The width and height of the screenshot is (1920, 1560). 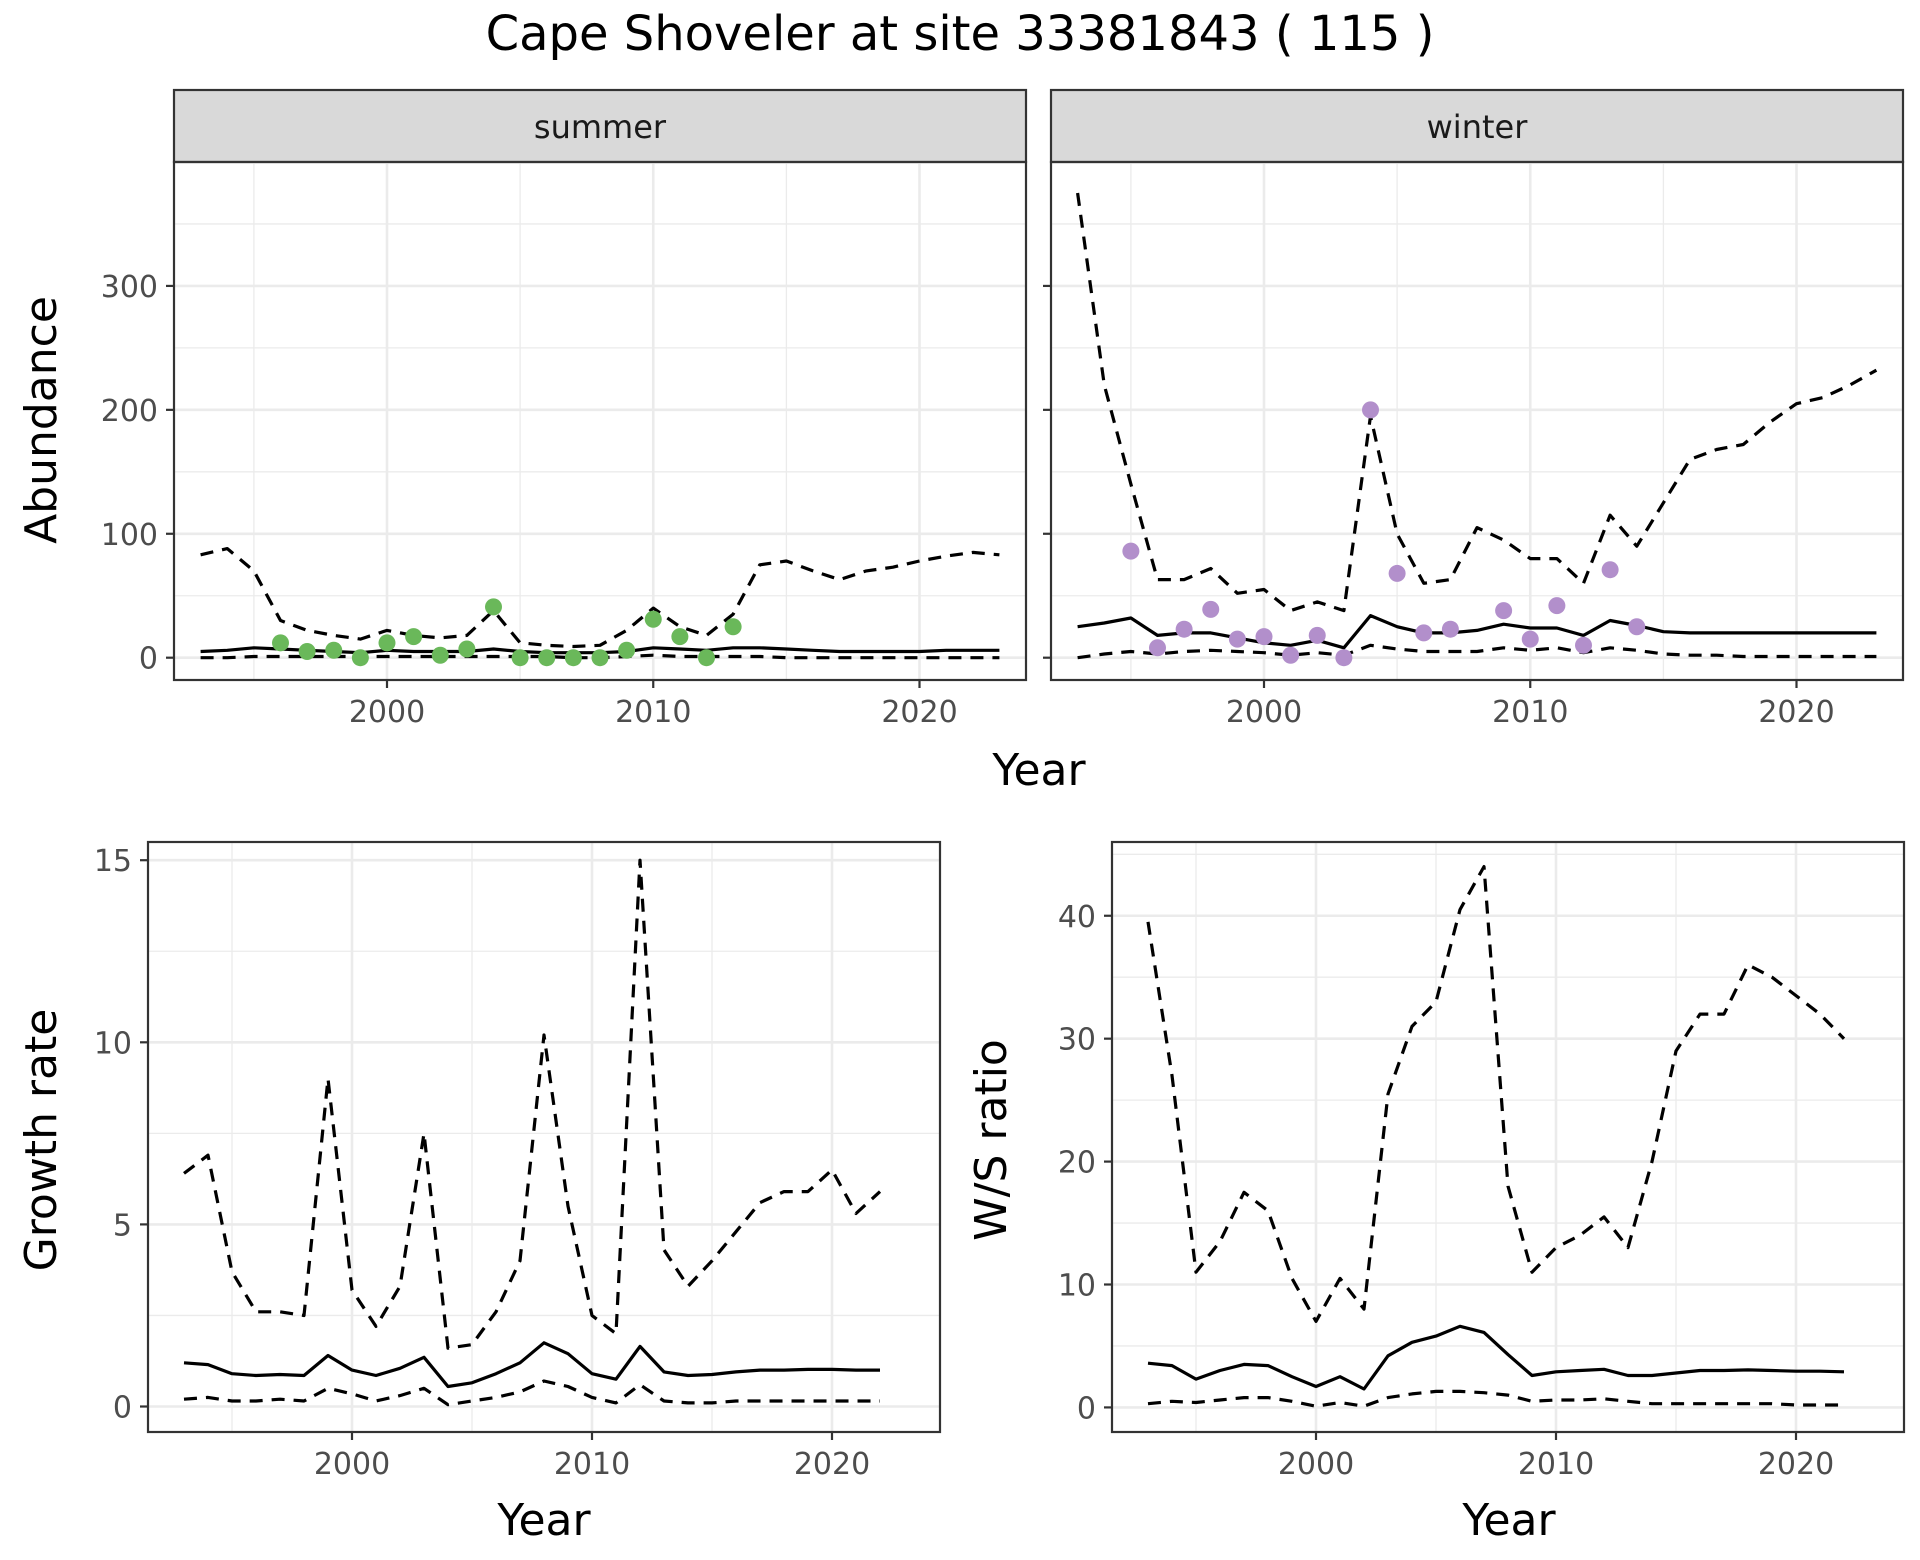 I want to click on strip-winter, so click(x=1477, y=126).